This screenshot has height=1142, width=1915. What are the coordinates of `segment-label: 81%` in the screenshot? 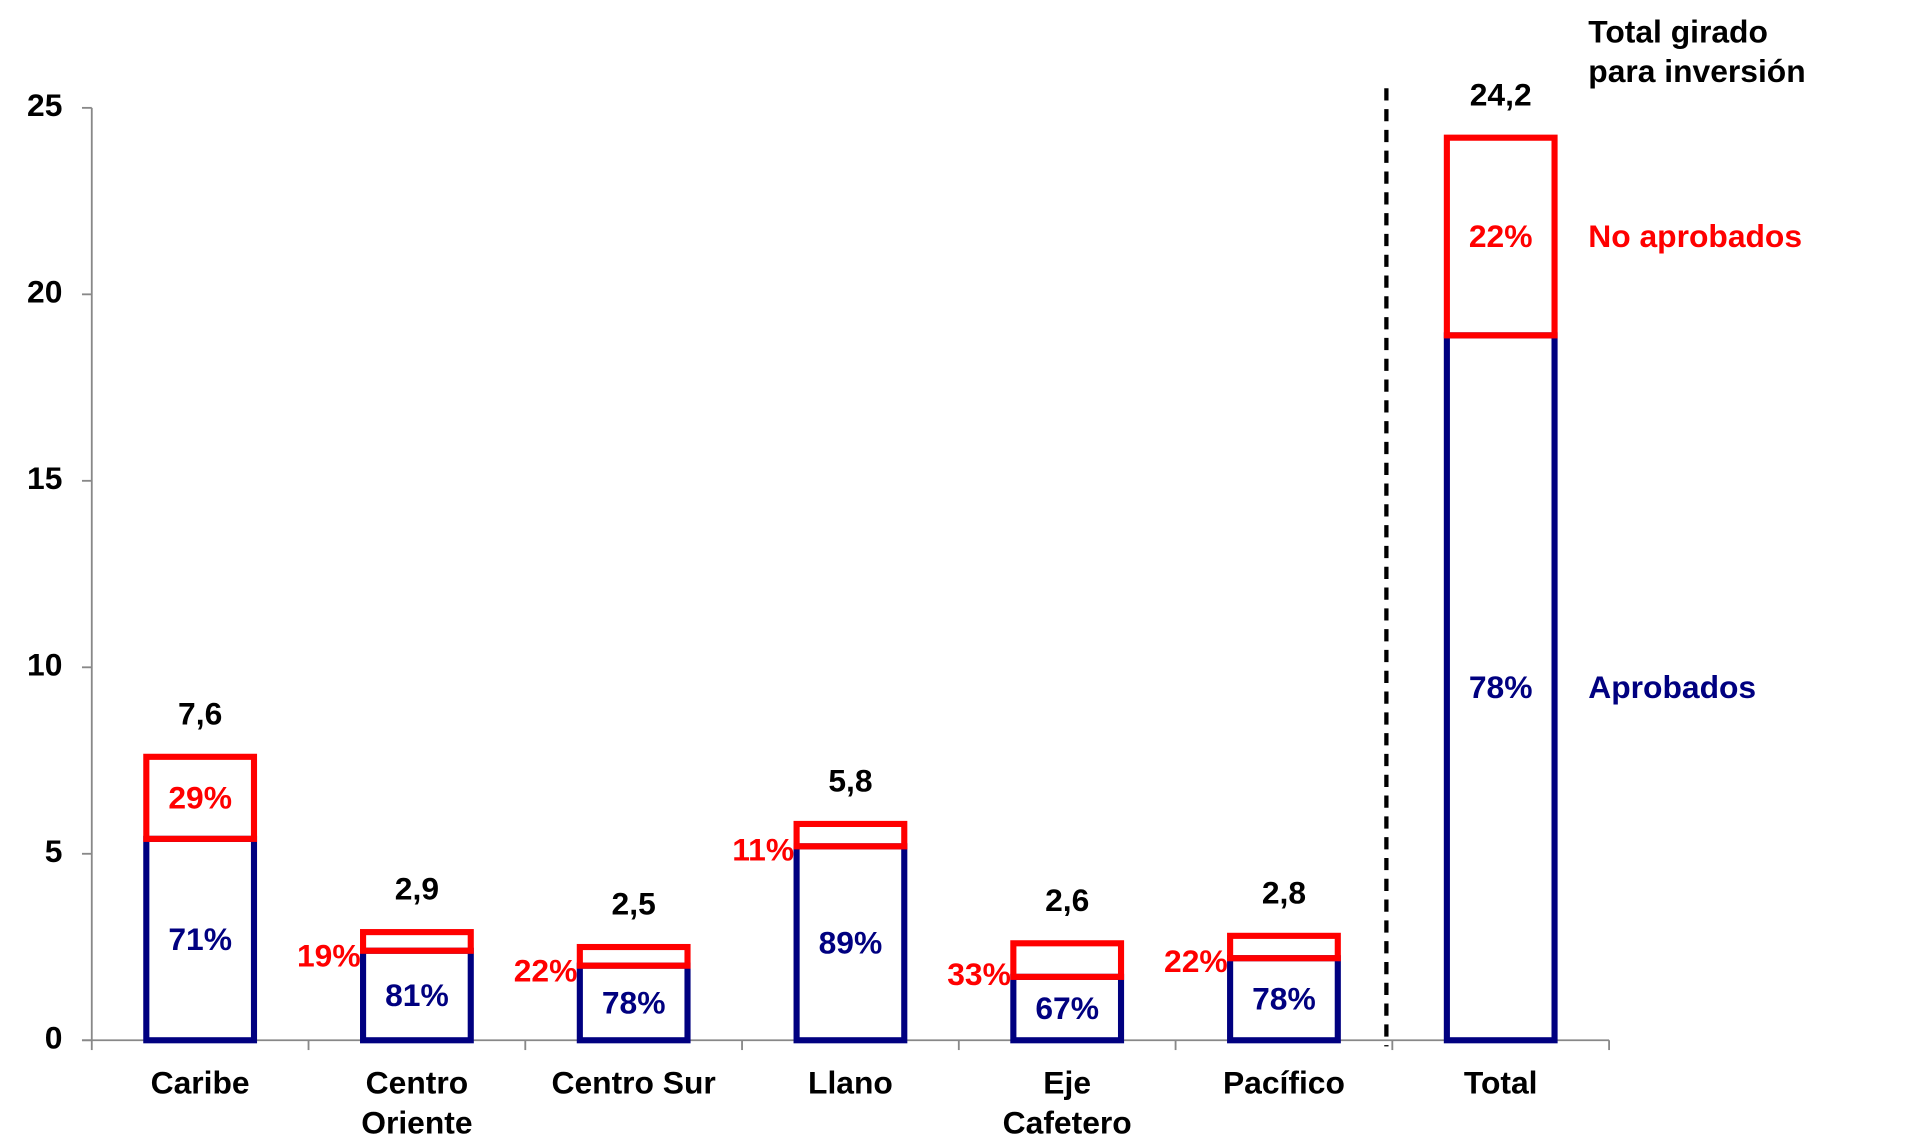 It's located at (417, 995).